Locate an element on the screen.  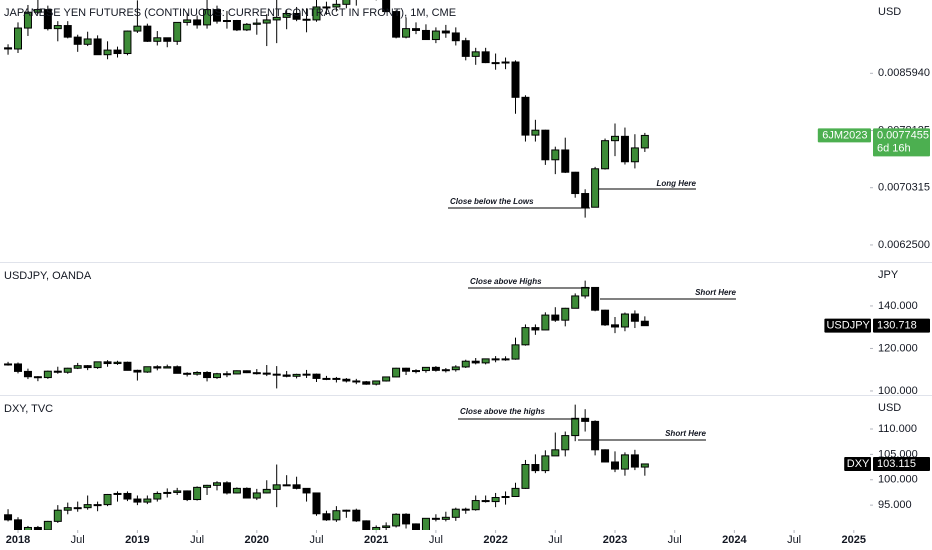
y-tick-label: 0.0070315 is located at coordinates (904, 188).